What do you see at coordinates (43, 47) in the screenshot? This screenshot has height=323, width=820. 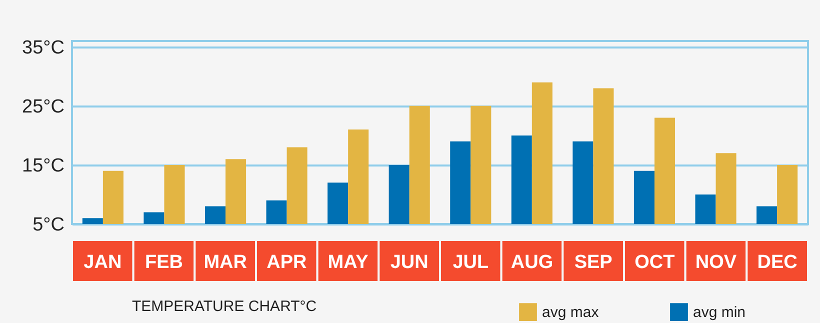 I see `y-tick-label: 35°C` at bounding box center [43, 47].